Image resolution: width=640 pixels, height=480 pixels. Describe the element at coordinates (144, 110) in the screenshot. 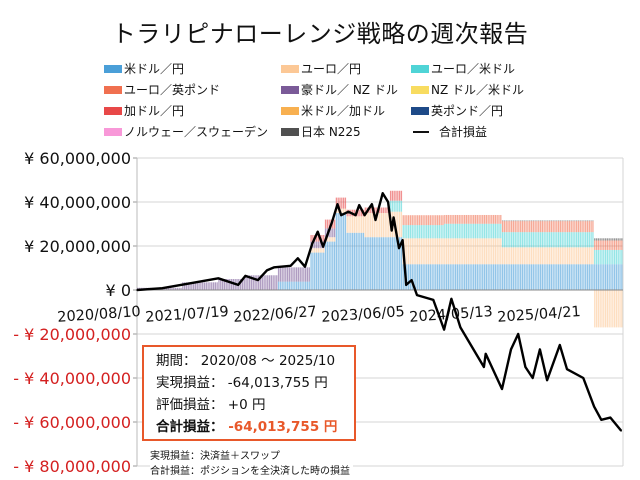

I see `legend-item-cadjpy: 加ドル／円` at that location.